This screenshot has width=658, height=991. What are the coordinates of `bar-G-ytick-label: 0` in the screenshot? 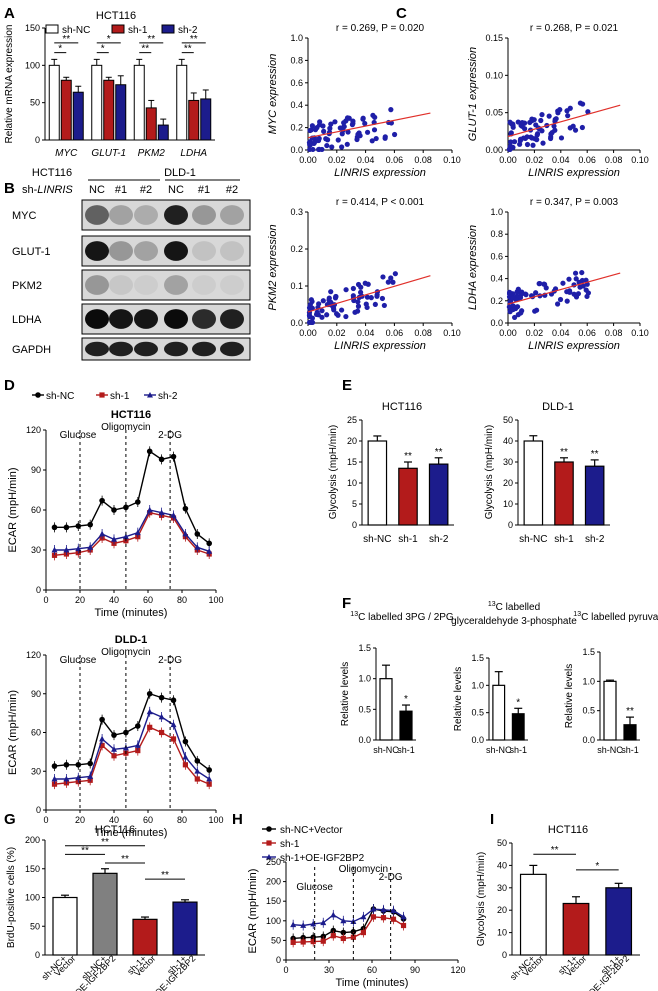 It's located at (37, 955).